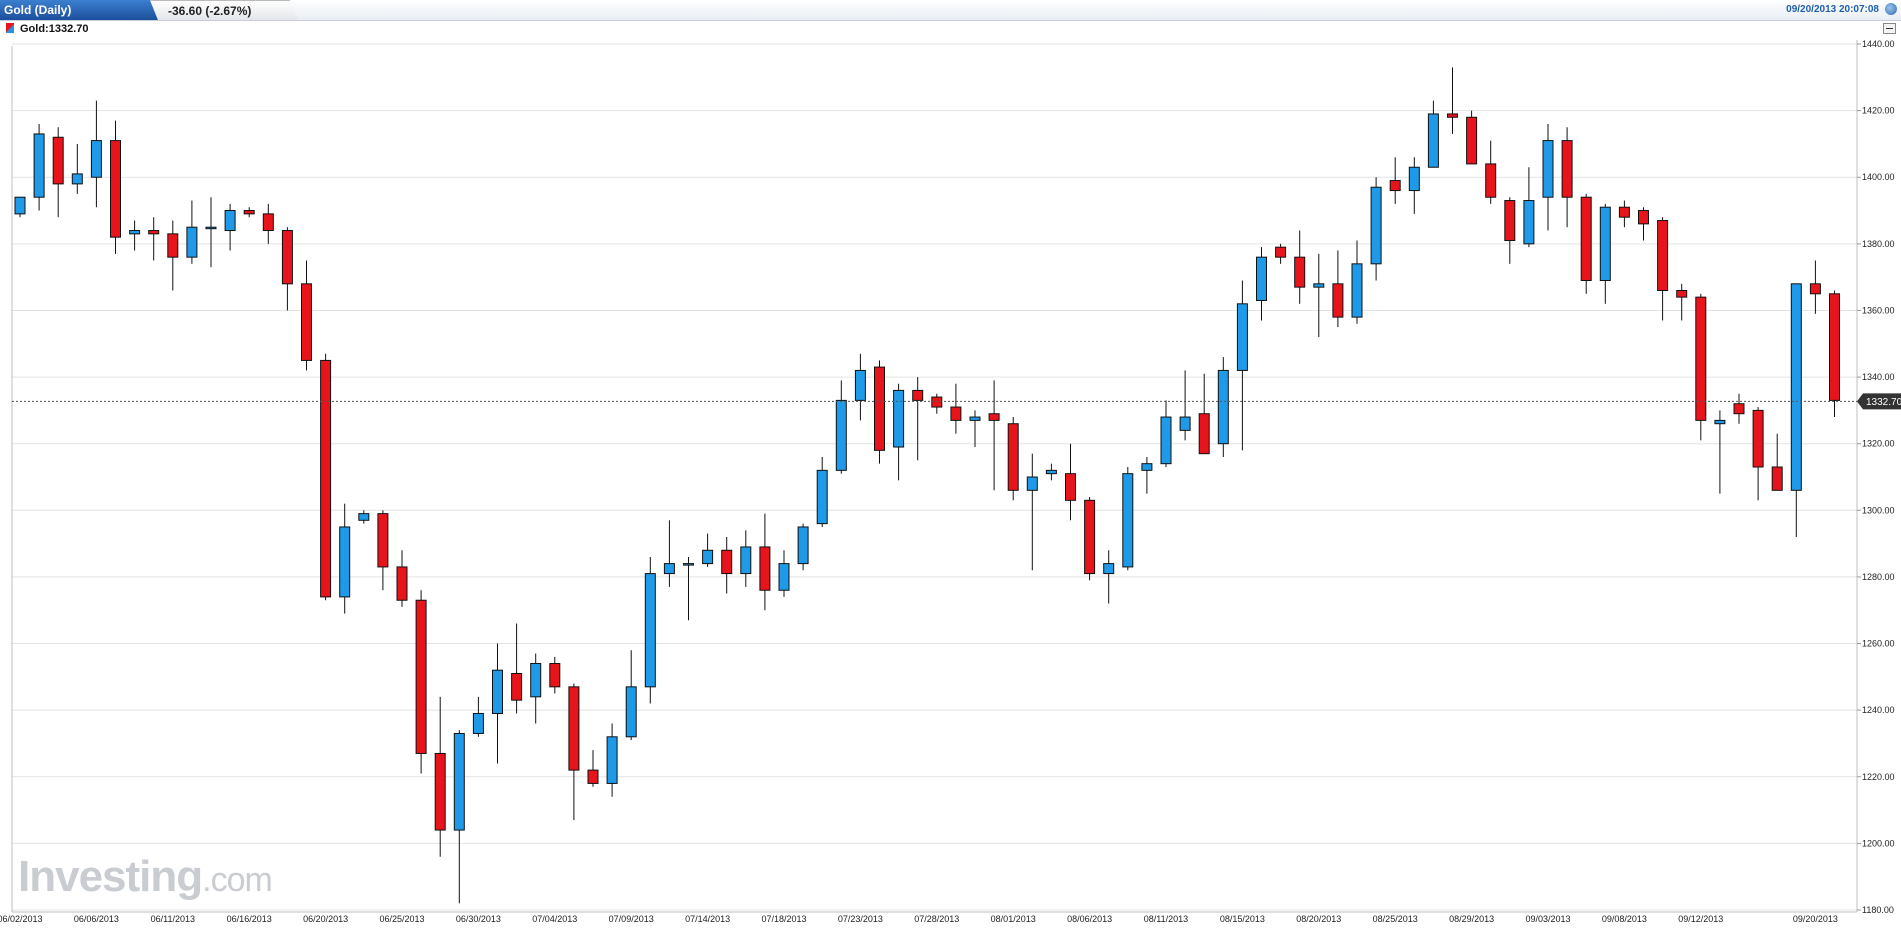 This screenshot has height=933, width=1901. Describe the element at coordinates (956, 401) in the screenshot. I see `last-price-marker: 1332.70` at that location.